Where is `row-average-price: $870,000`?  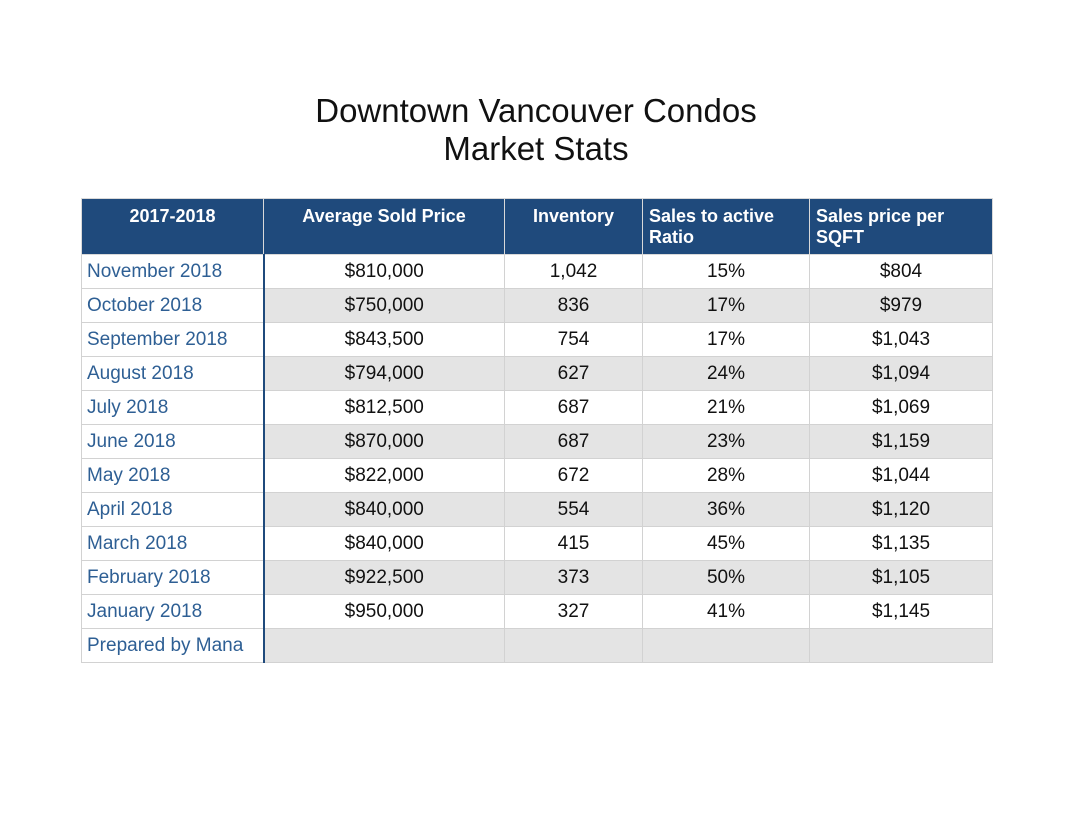
row-average-price: $870,000 is located at coordinates (384, 441).